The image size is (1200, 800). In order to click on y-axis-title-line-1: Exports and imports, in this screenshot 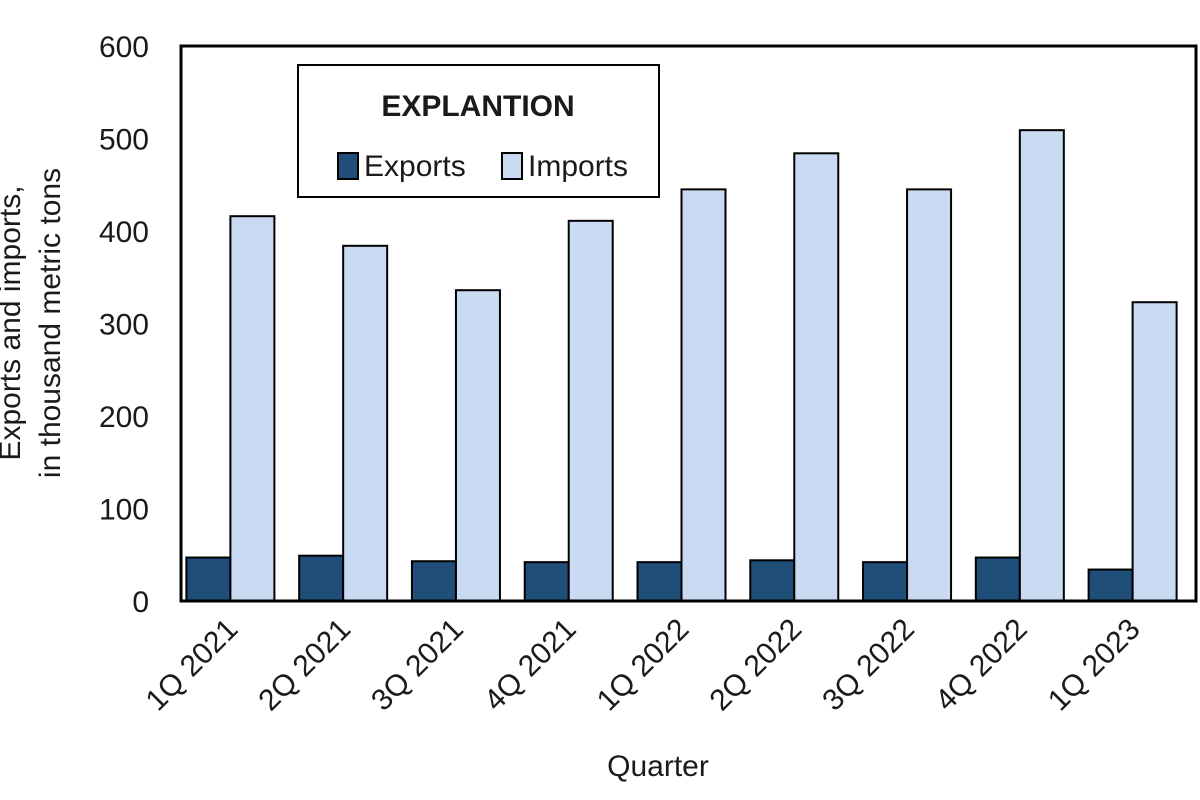, I will do `click(13, 322)`.